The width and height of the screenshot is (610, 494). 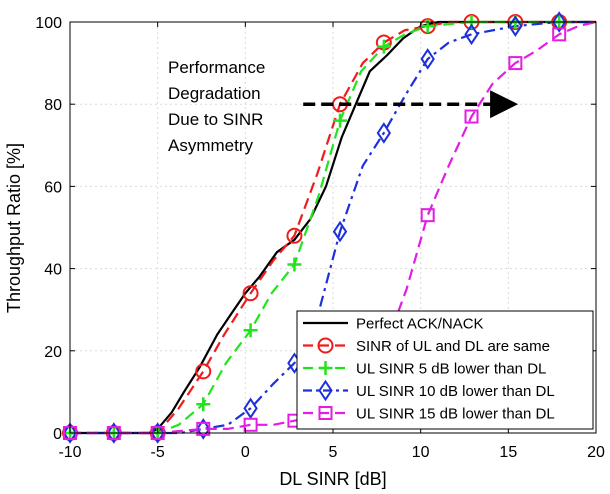 What do you see at coordinates (421, 452) in the screenshot?
I see `x-tick-label: 10` at bounding box center [421, 452].